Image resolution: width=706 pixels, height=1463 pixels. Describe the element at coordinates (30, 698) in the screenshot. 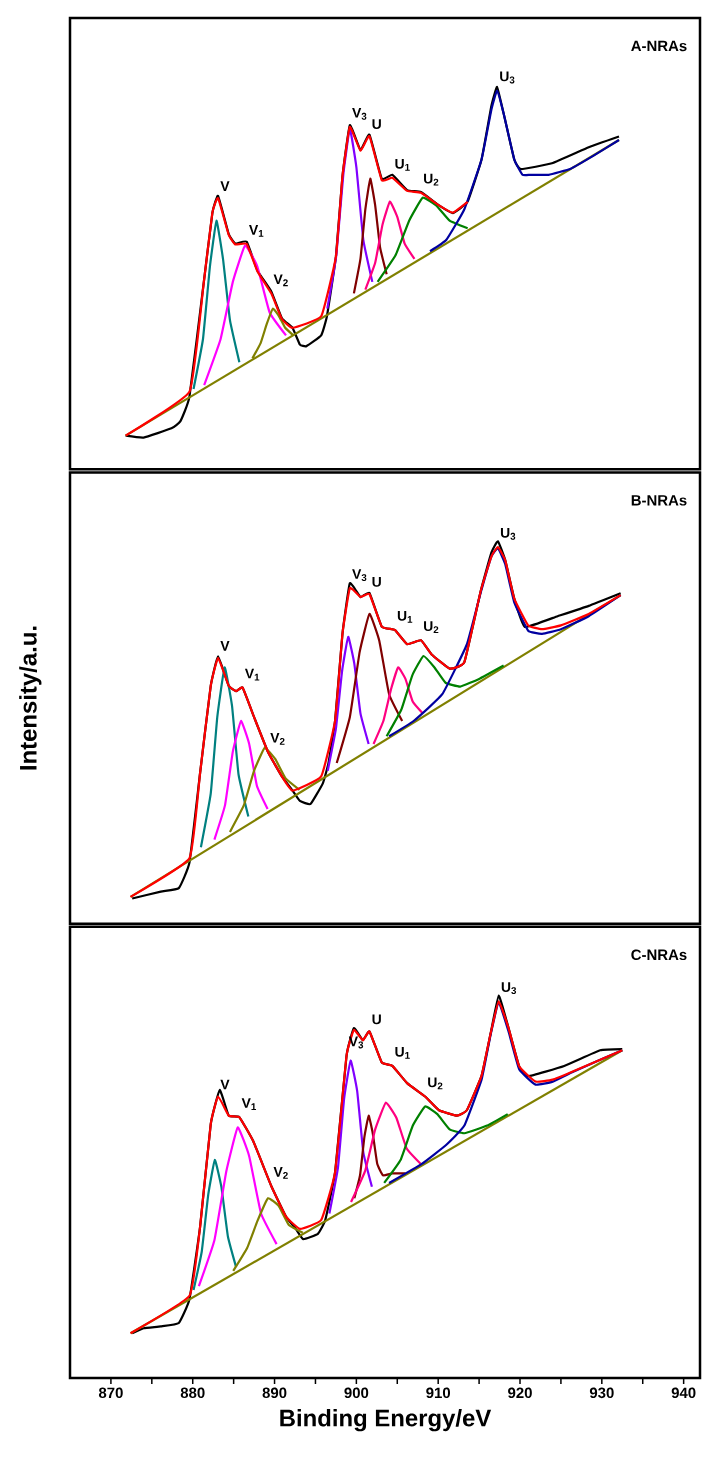

I see `y-axis-title: Intensity/a.u.` at that location.